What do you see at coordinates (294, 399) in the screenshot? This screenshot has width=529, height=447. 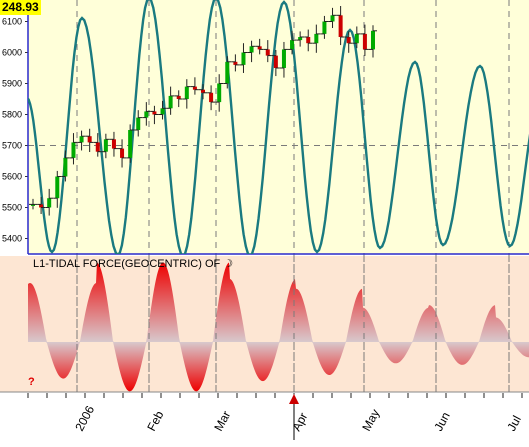 I see `time-cursor-arrow-icon` at bounding box center [294, 399].